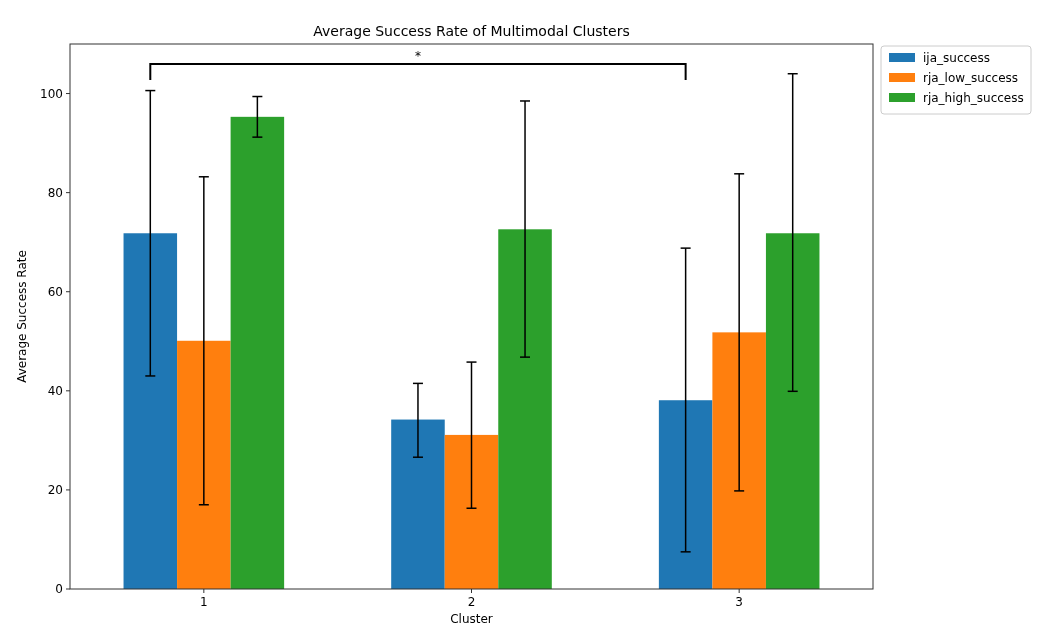 The height and width of the screenshot is (627, 1043). What do you see at coordinates (973, 98) in the screenshot?
I see `legend-label: rja_high_success` at bounding box center [973, 98].